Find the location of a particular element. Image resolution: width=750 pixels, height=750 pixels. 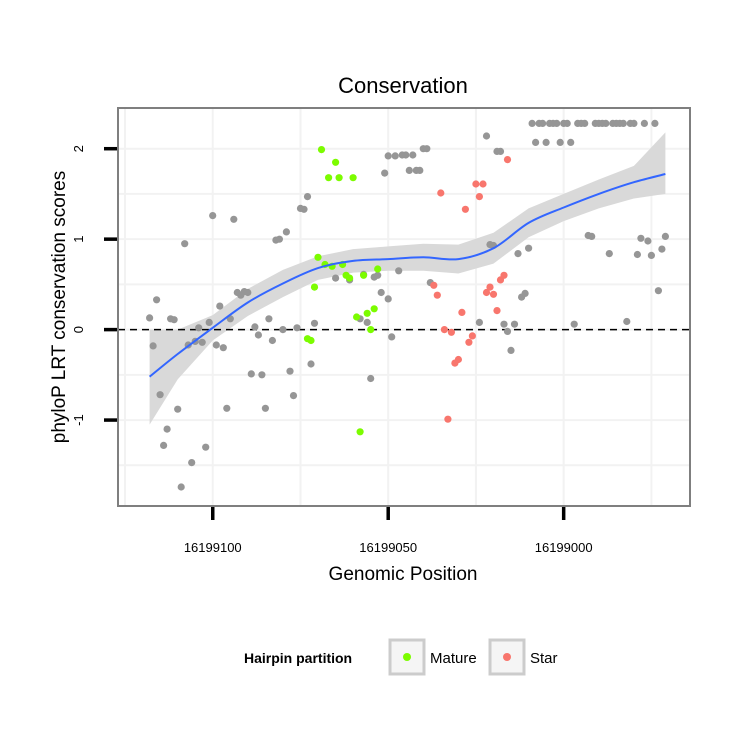

legend-item-star: Star is located at coordinates (523, 657).